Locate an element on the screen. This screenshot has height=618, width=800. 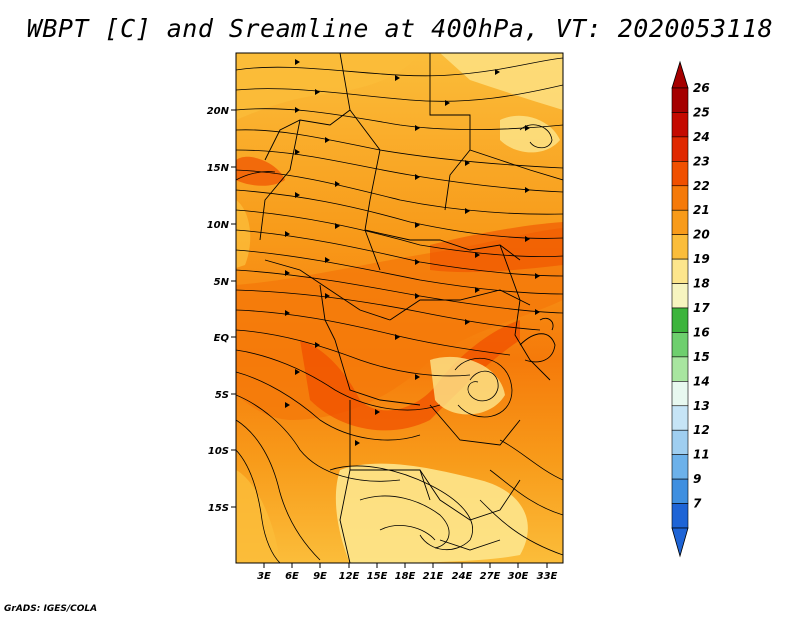
colorbar-label: 14 is located at coordinates (701, 381).